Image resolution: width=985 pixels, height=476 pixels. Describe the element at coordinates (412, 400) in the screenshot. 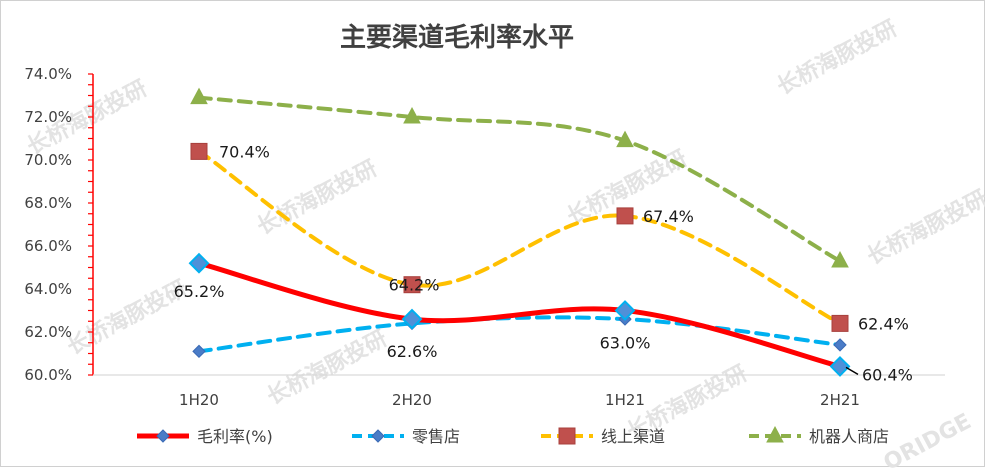

I see `x-tick-label: 2H20` at that location.